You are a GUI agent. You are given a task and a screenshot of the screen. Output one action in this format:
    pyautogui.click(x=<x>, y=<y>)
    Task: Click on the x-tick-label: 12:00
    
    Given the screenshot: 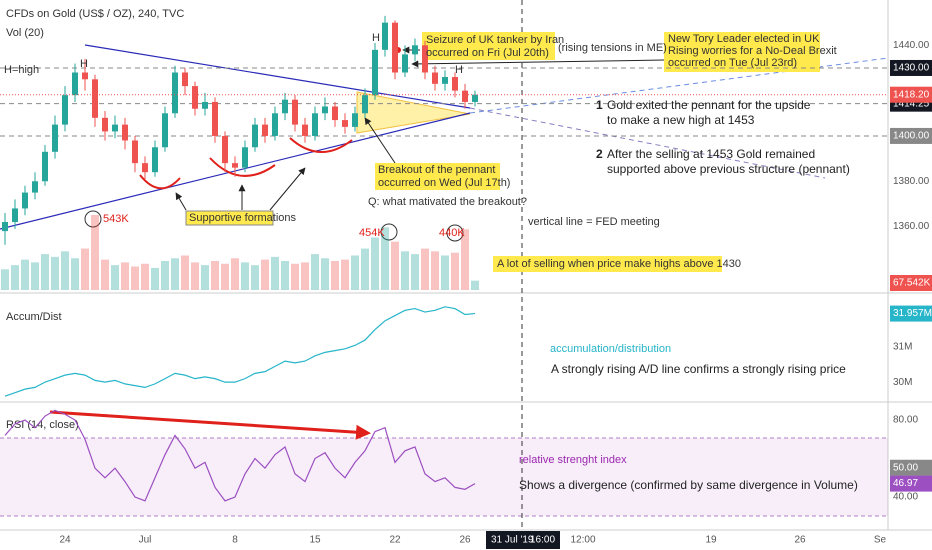 What is the action you would take?
    pyautogui.click(x=582, y=540)
    